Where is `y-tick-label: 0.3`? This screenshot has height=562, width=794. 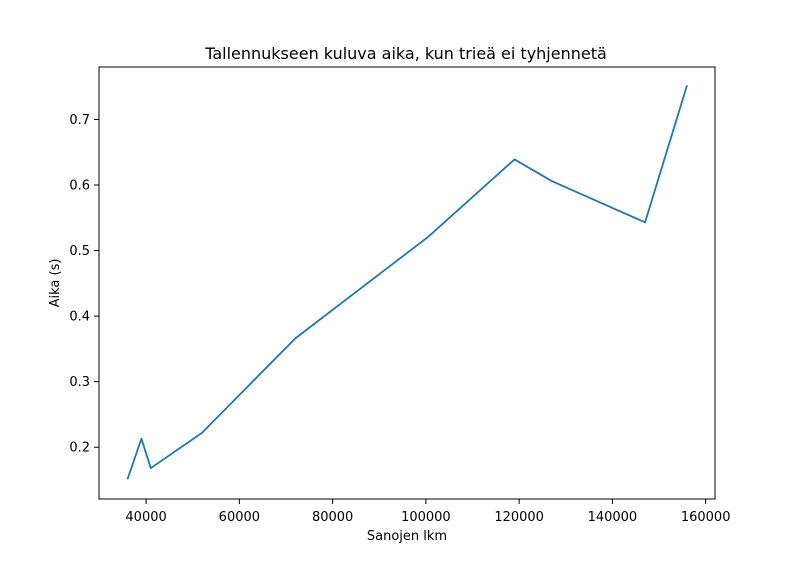 y-tick-label: 0.3 is located at coordinates (79, 382).